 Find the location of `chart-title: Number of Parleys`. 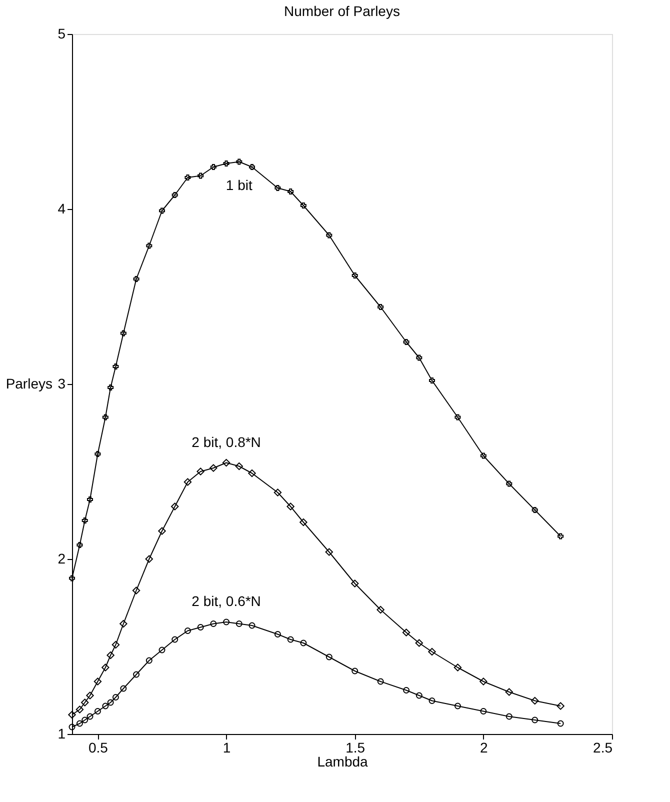

chart-title: Number of Parleys is located at coordinates (342, 11).